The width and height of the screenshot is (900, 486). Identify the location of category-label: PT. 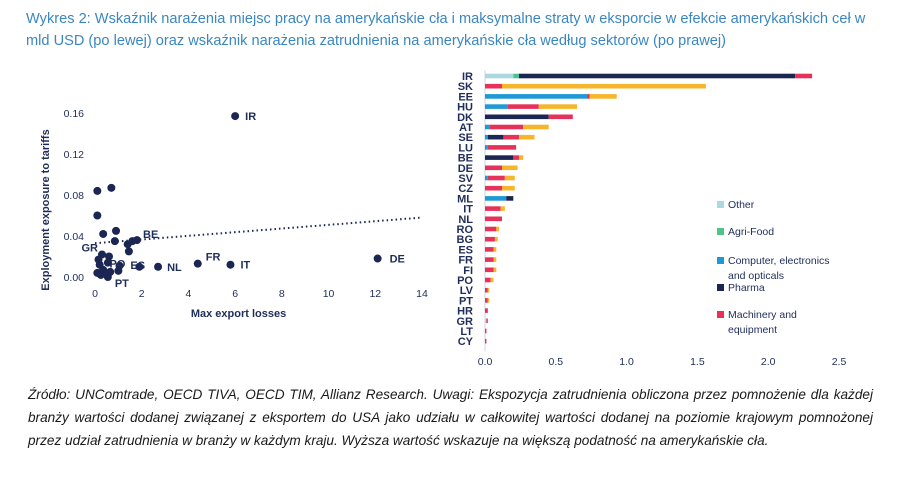
(466, 301).